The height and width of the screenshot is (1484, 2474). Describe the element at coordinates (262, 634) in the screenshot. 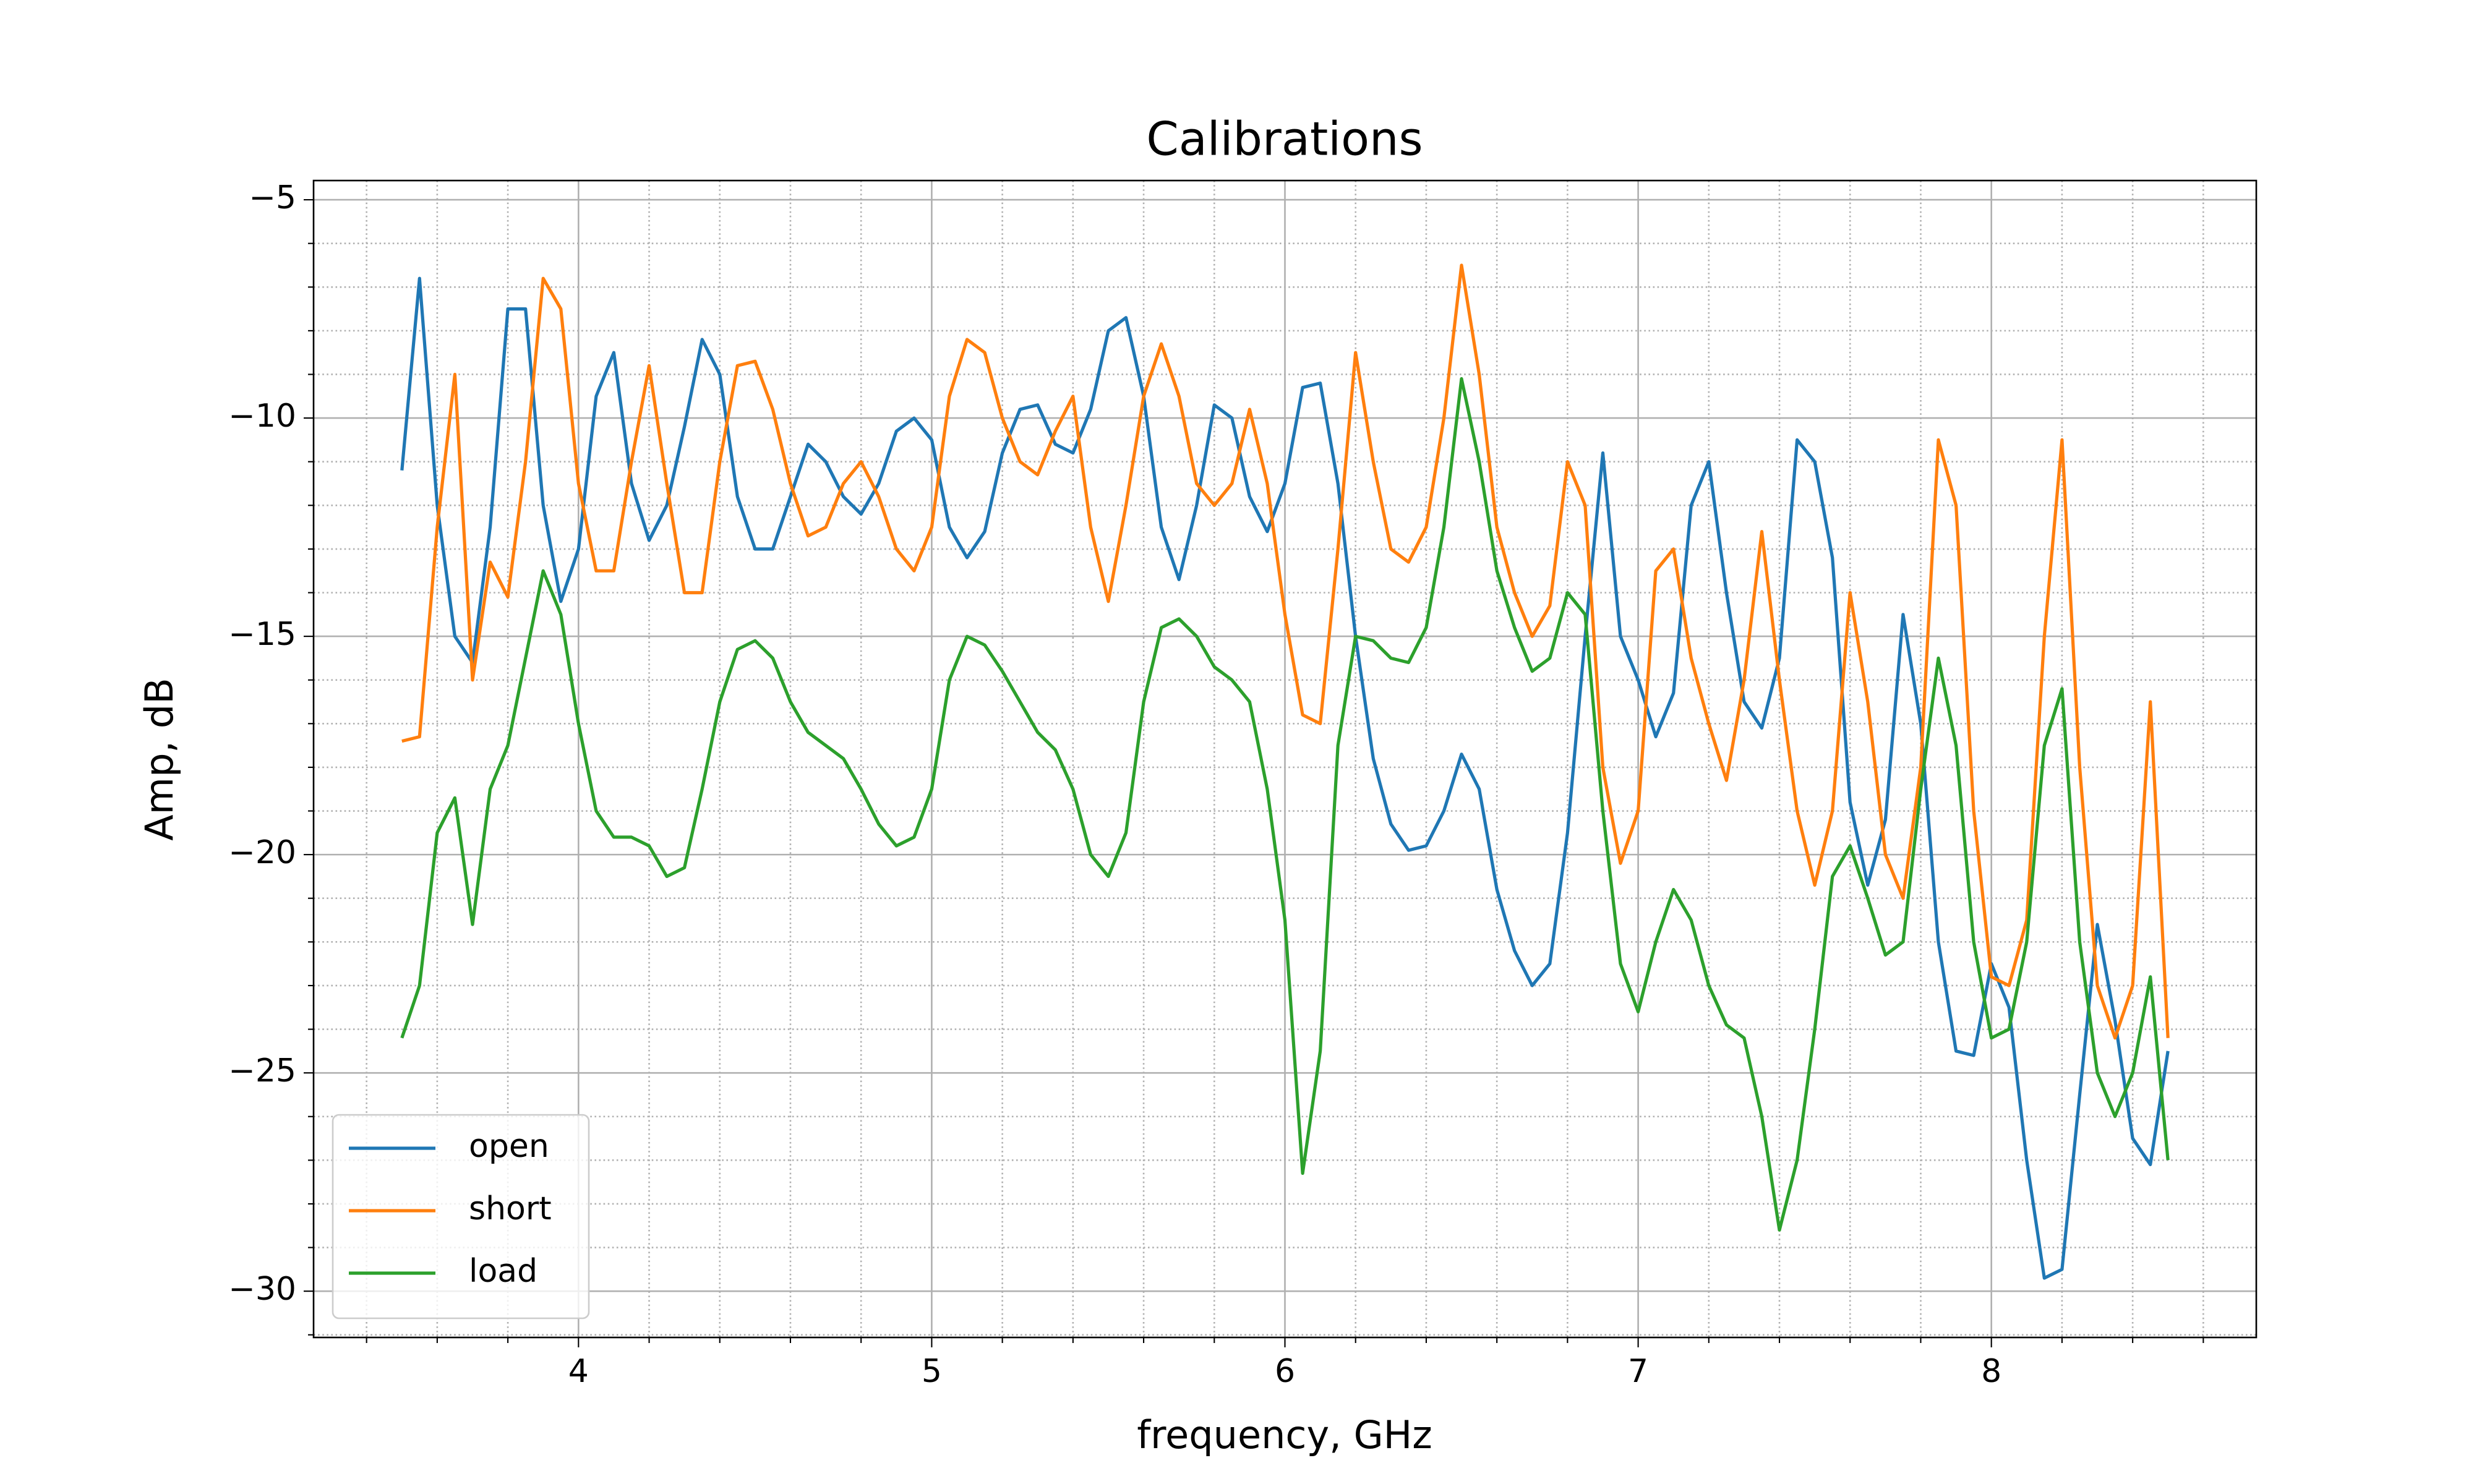

I see `y-tick-label: −15` at that location.